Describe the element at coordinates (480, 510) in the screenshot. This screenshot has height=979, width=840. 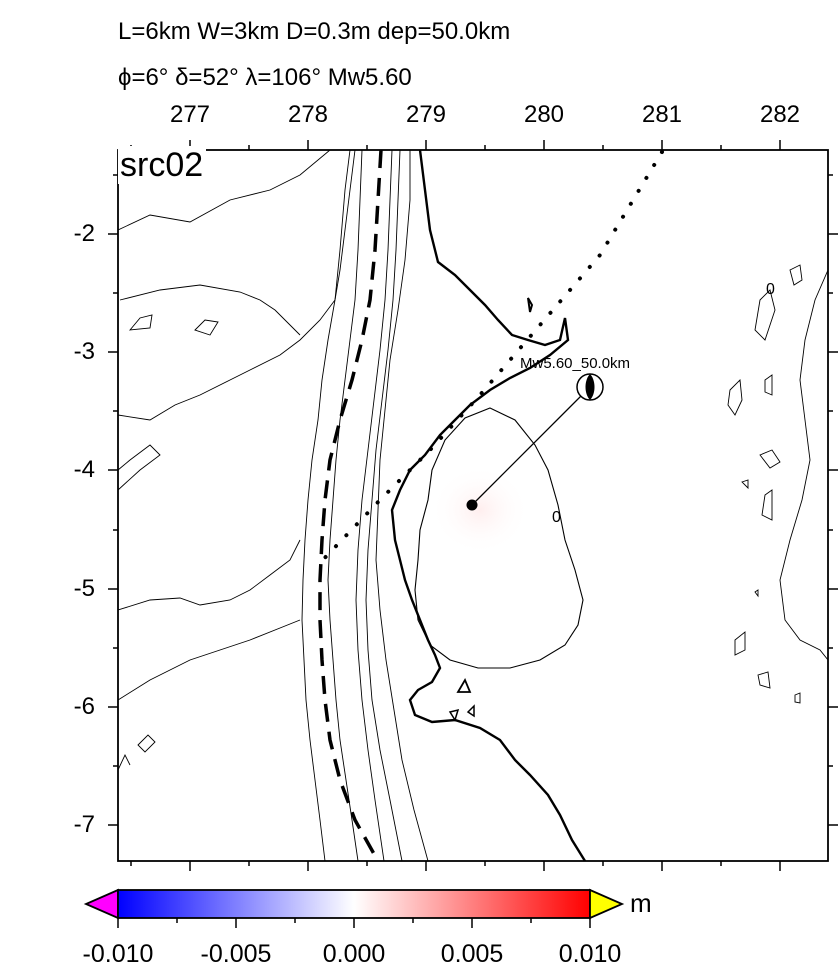
I see `deformation-shade` at that location.